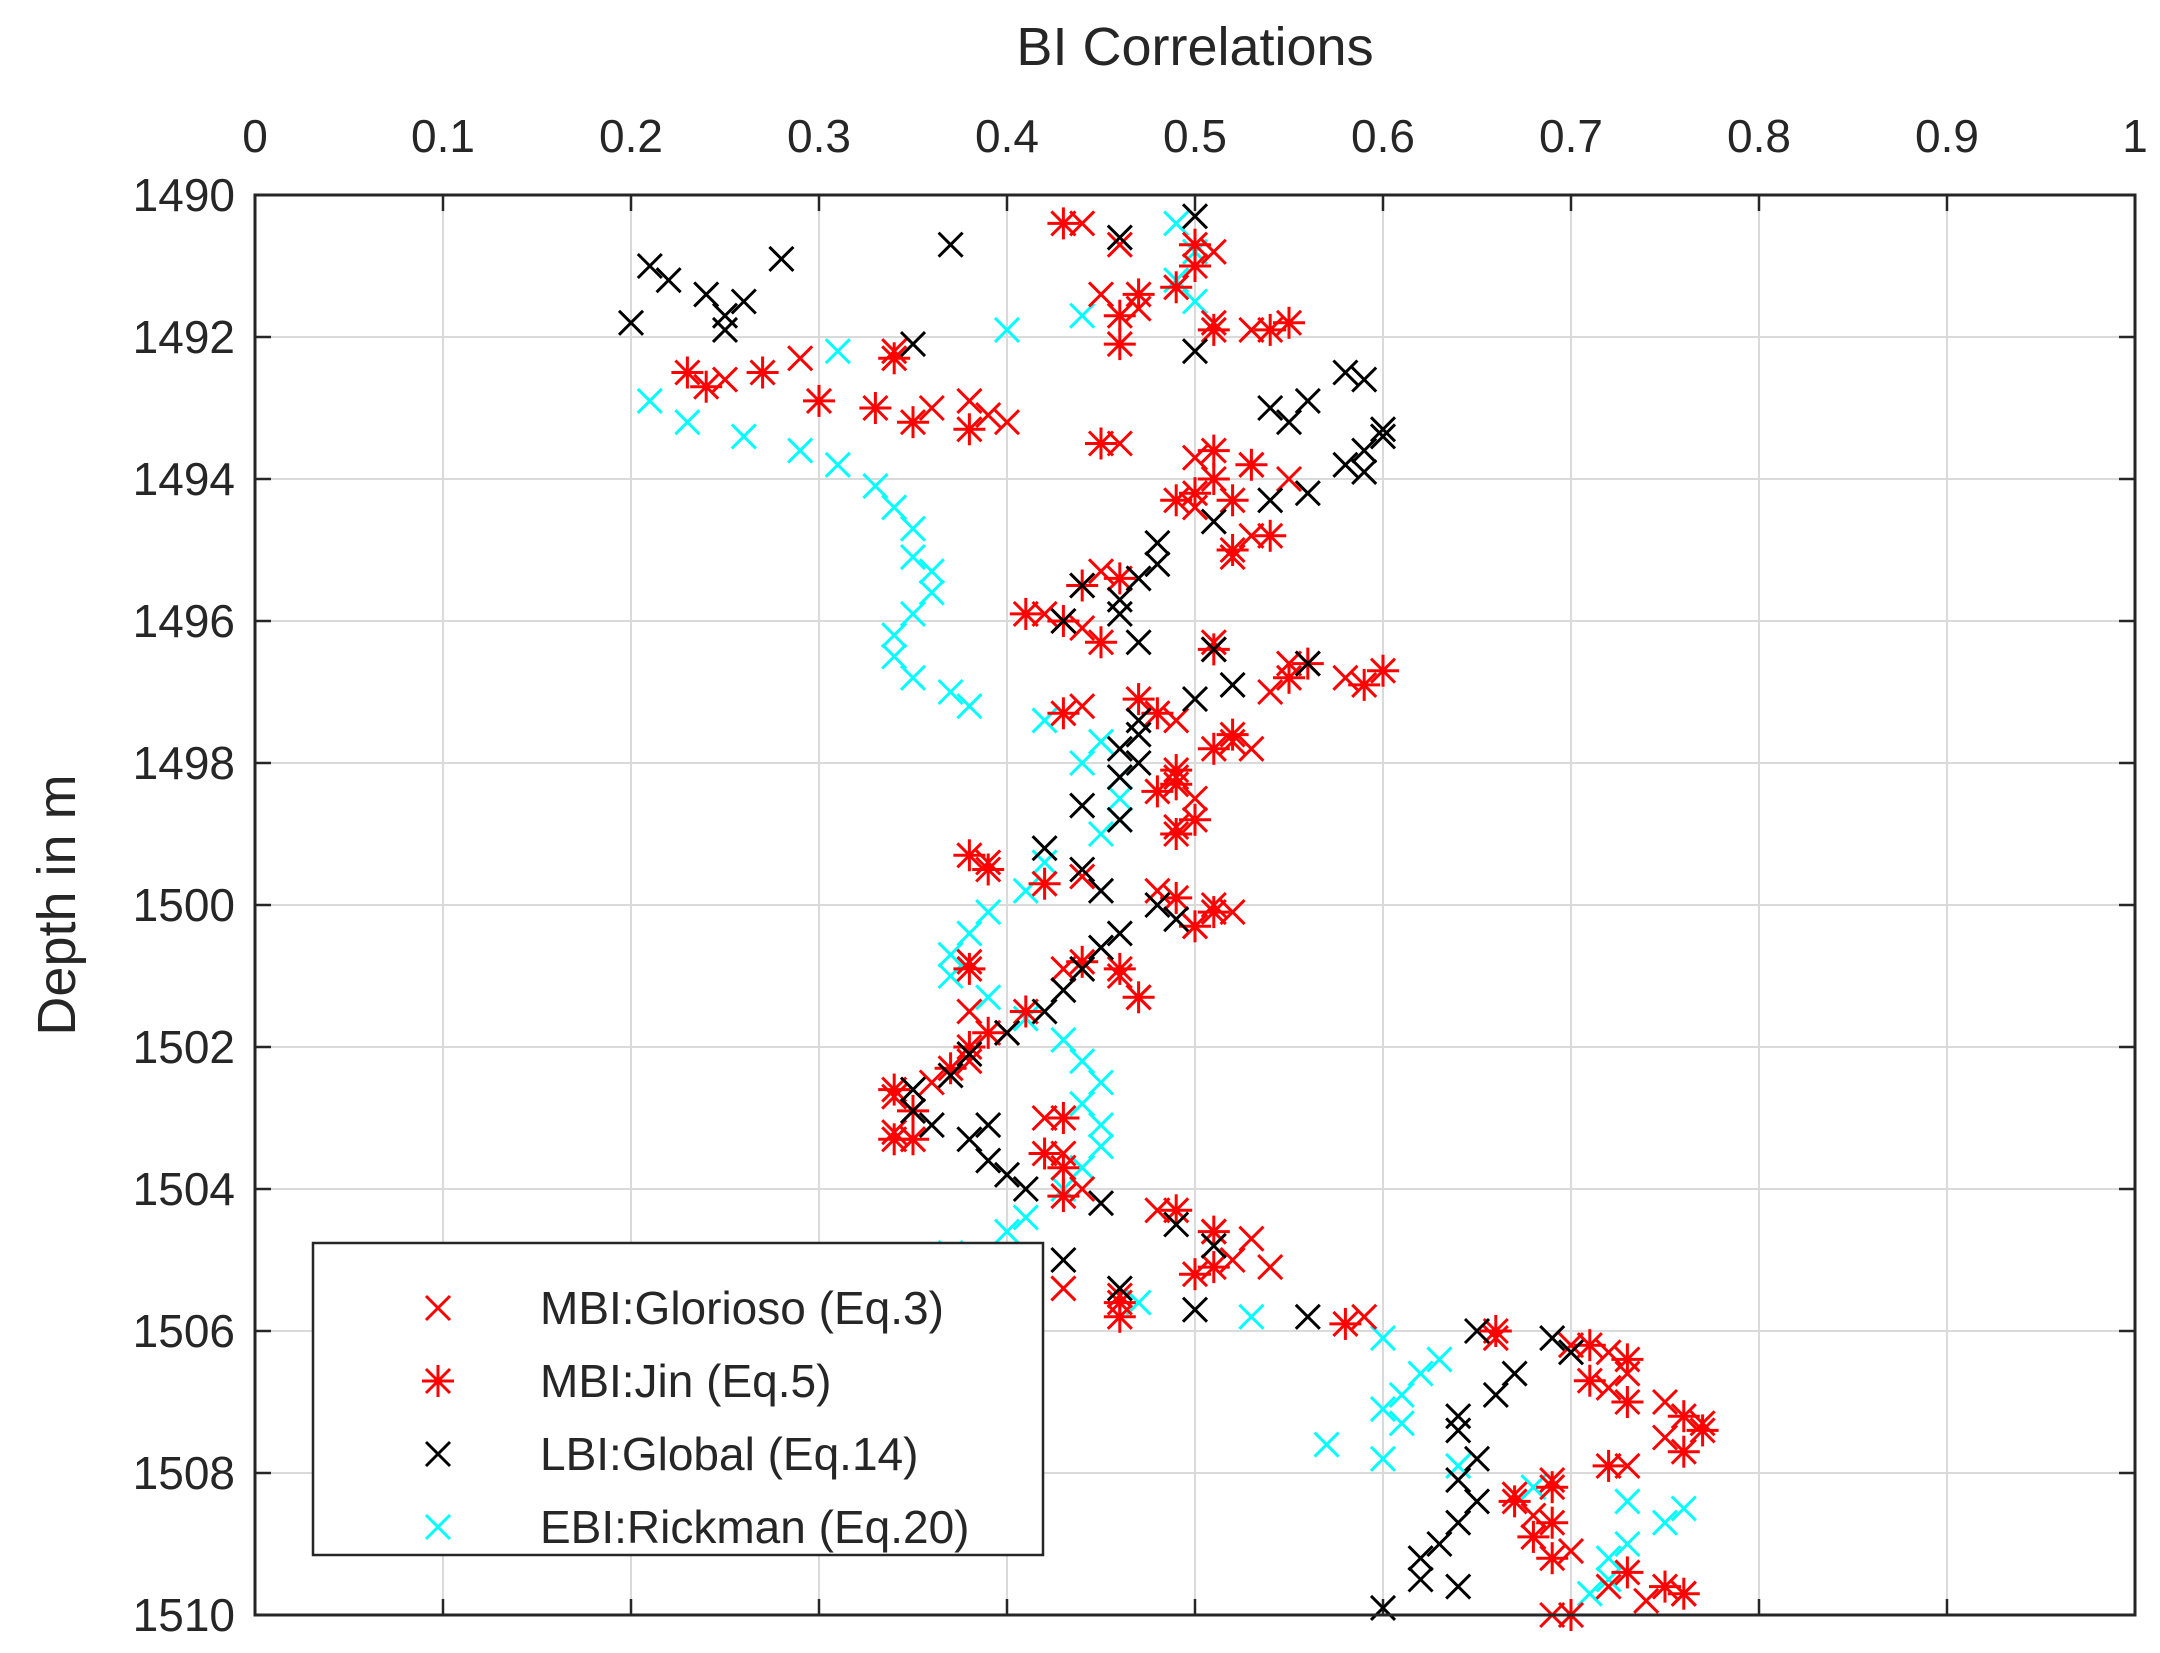 The image size is (2160, 1653). Describe the element at coordinates (184, 1615) in the screenshot. I see `y-tick-label: 1510` at that location.